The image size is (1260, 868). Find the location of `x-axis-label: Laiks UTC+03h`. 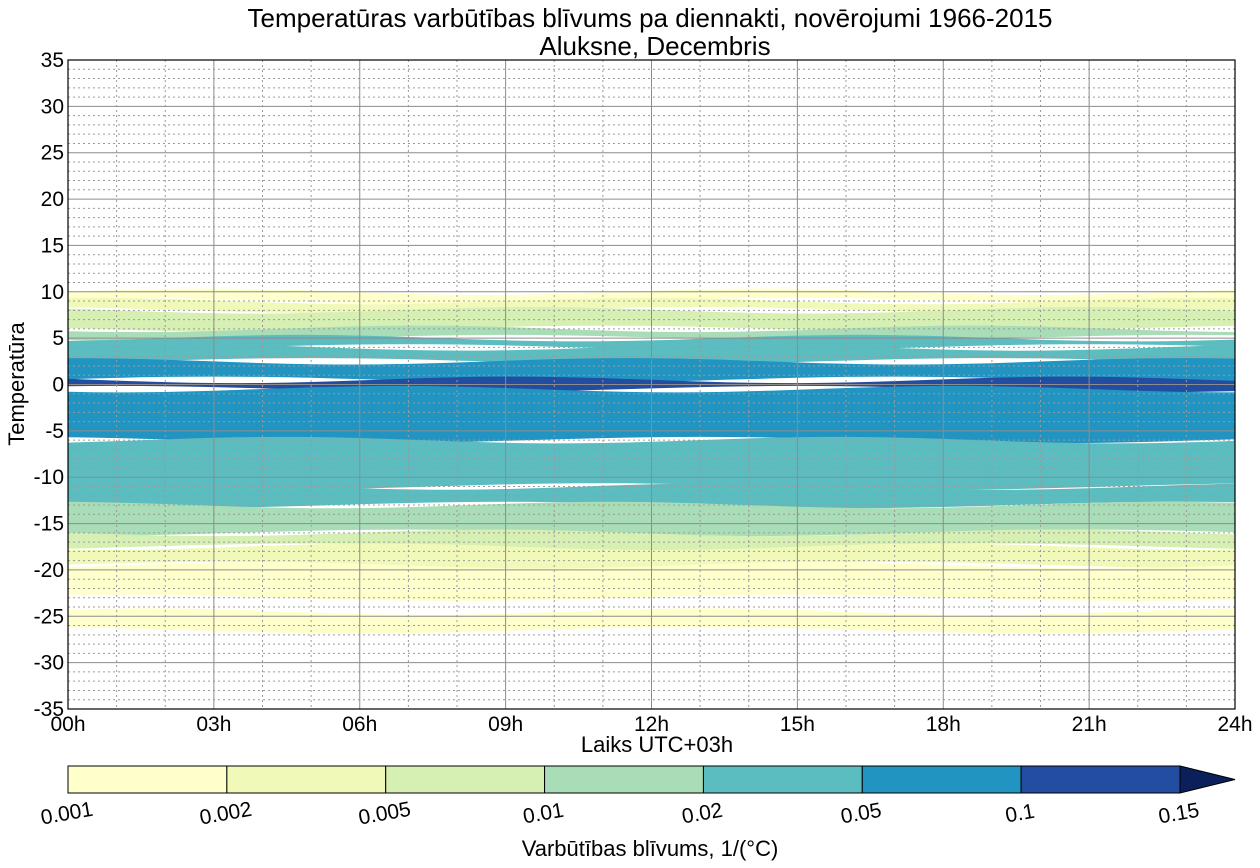

x-axis-label: Laiks UTC+03h is located at coordinates (657, 744).